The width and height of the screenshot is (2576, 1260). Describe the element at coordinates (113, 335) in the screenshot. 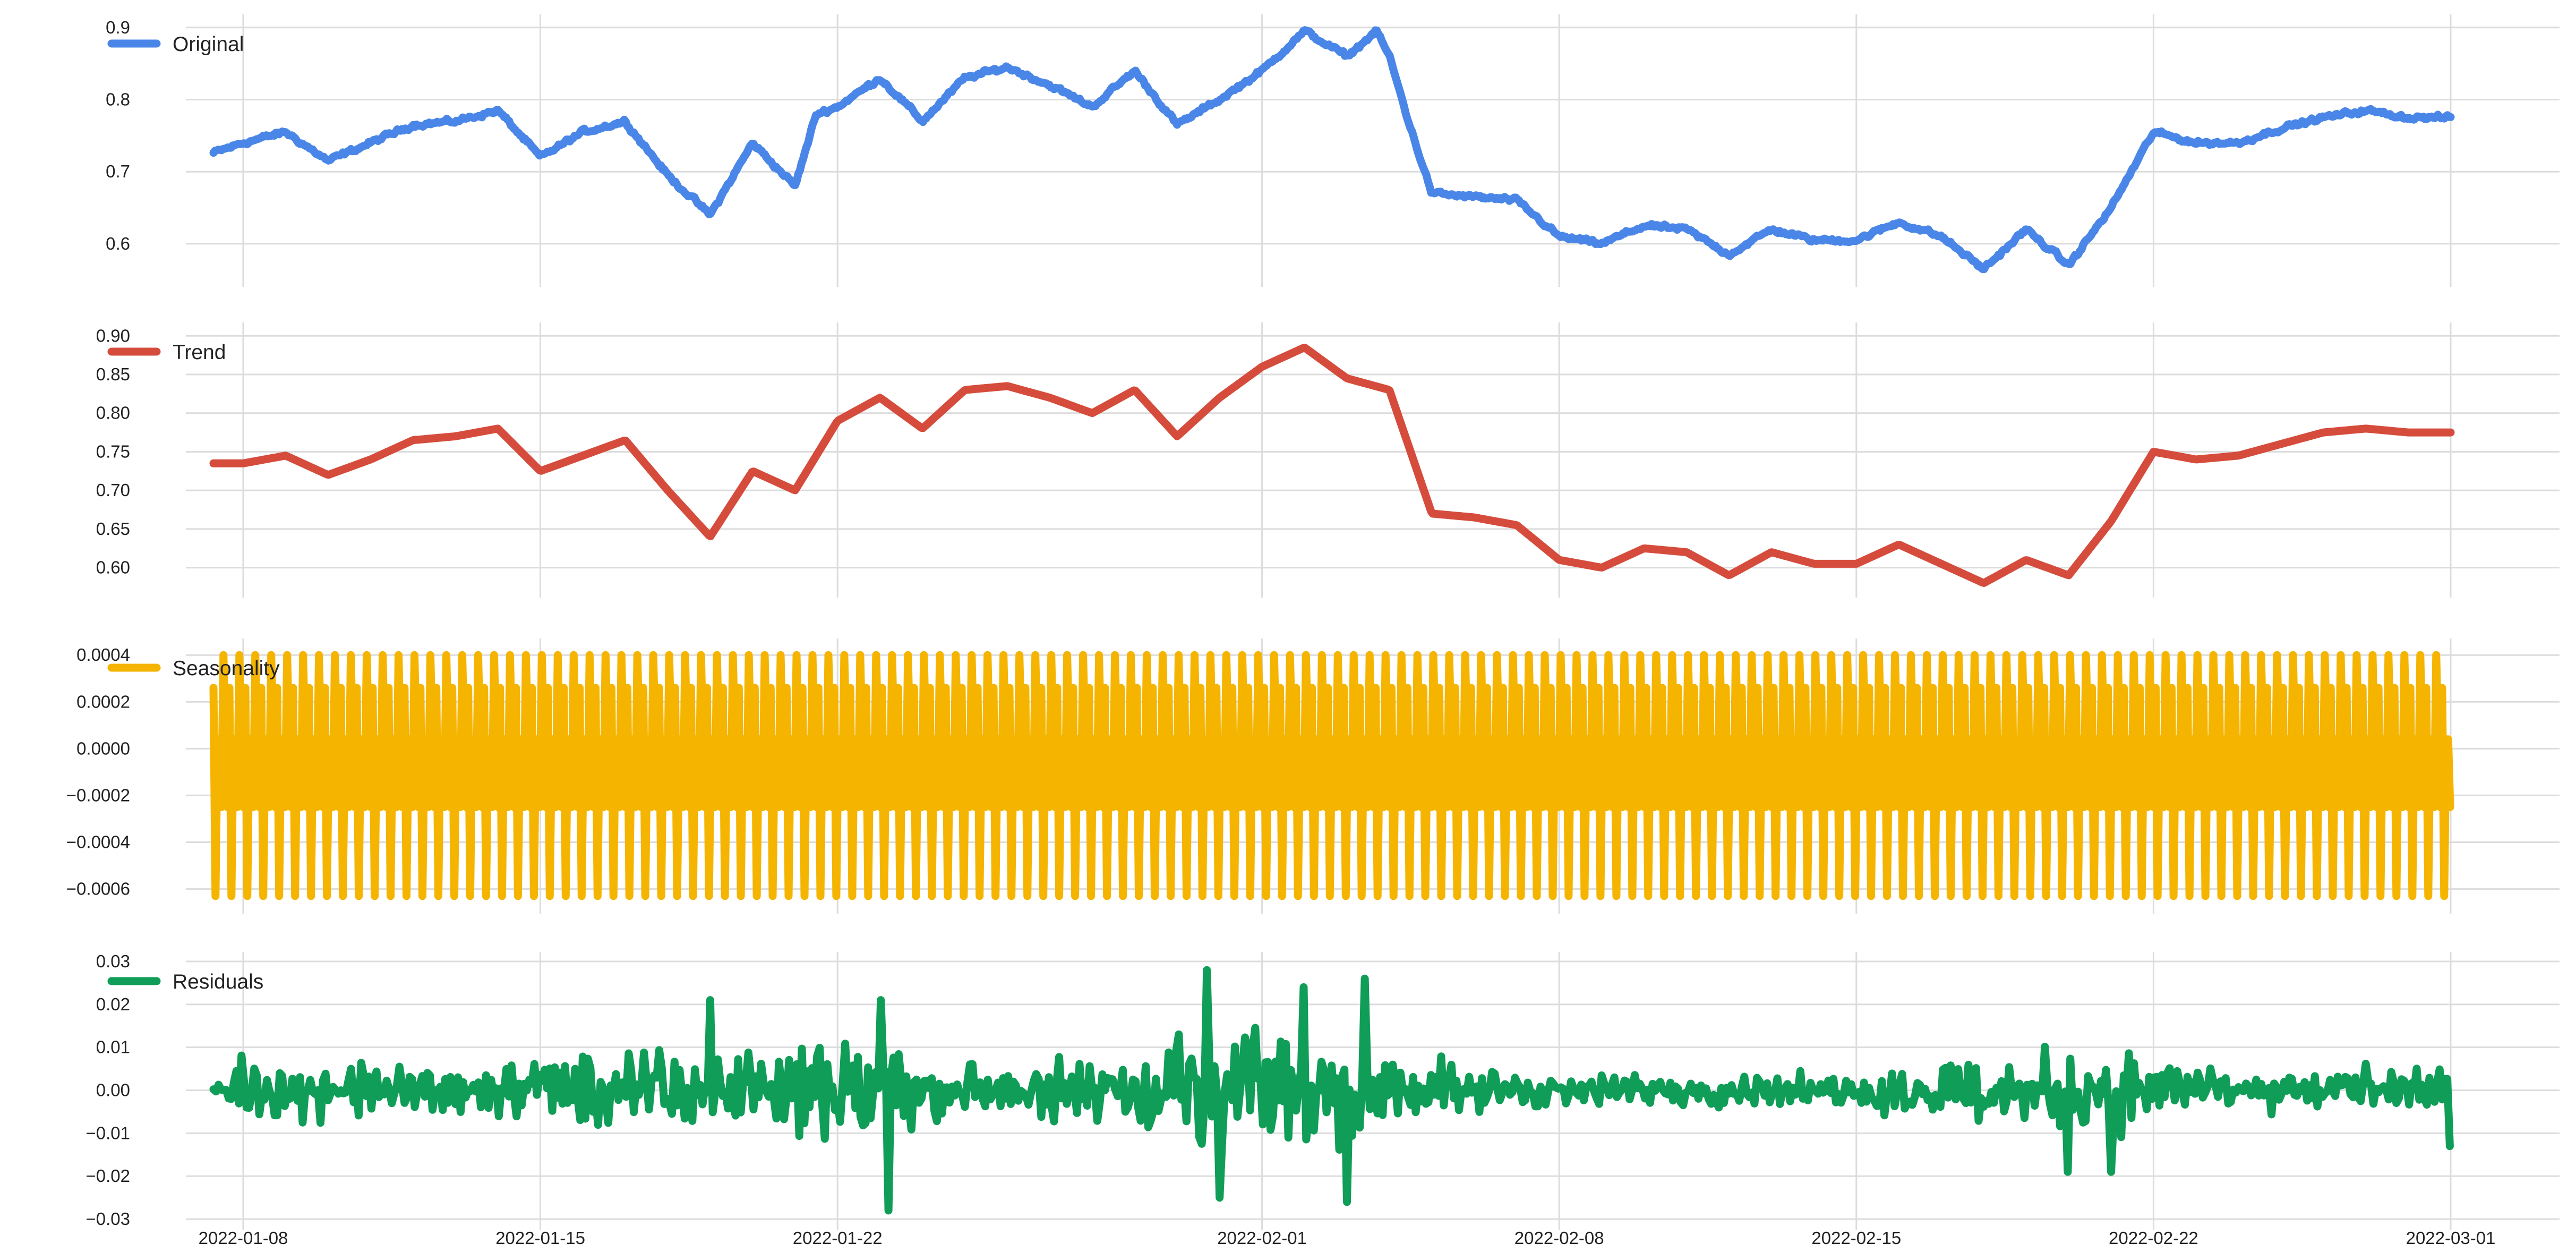

I see `ytick-label-trend-6: 0.90` at that location.